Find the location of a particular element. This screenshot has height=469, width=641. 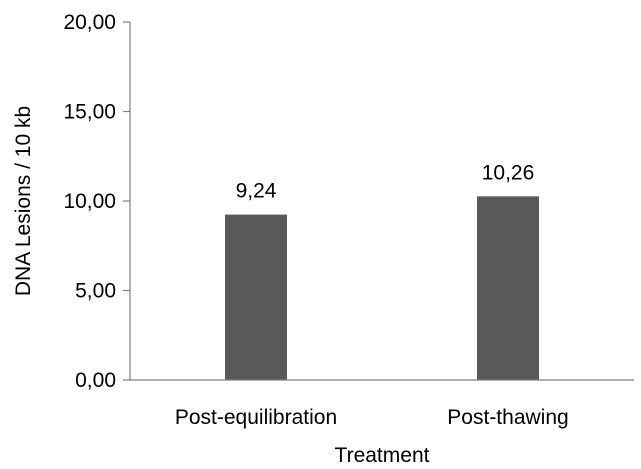

y-tick-label: 20,00 is located at coordinates (89, 22).